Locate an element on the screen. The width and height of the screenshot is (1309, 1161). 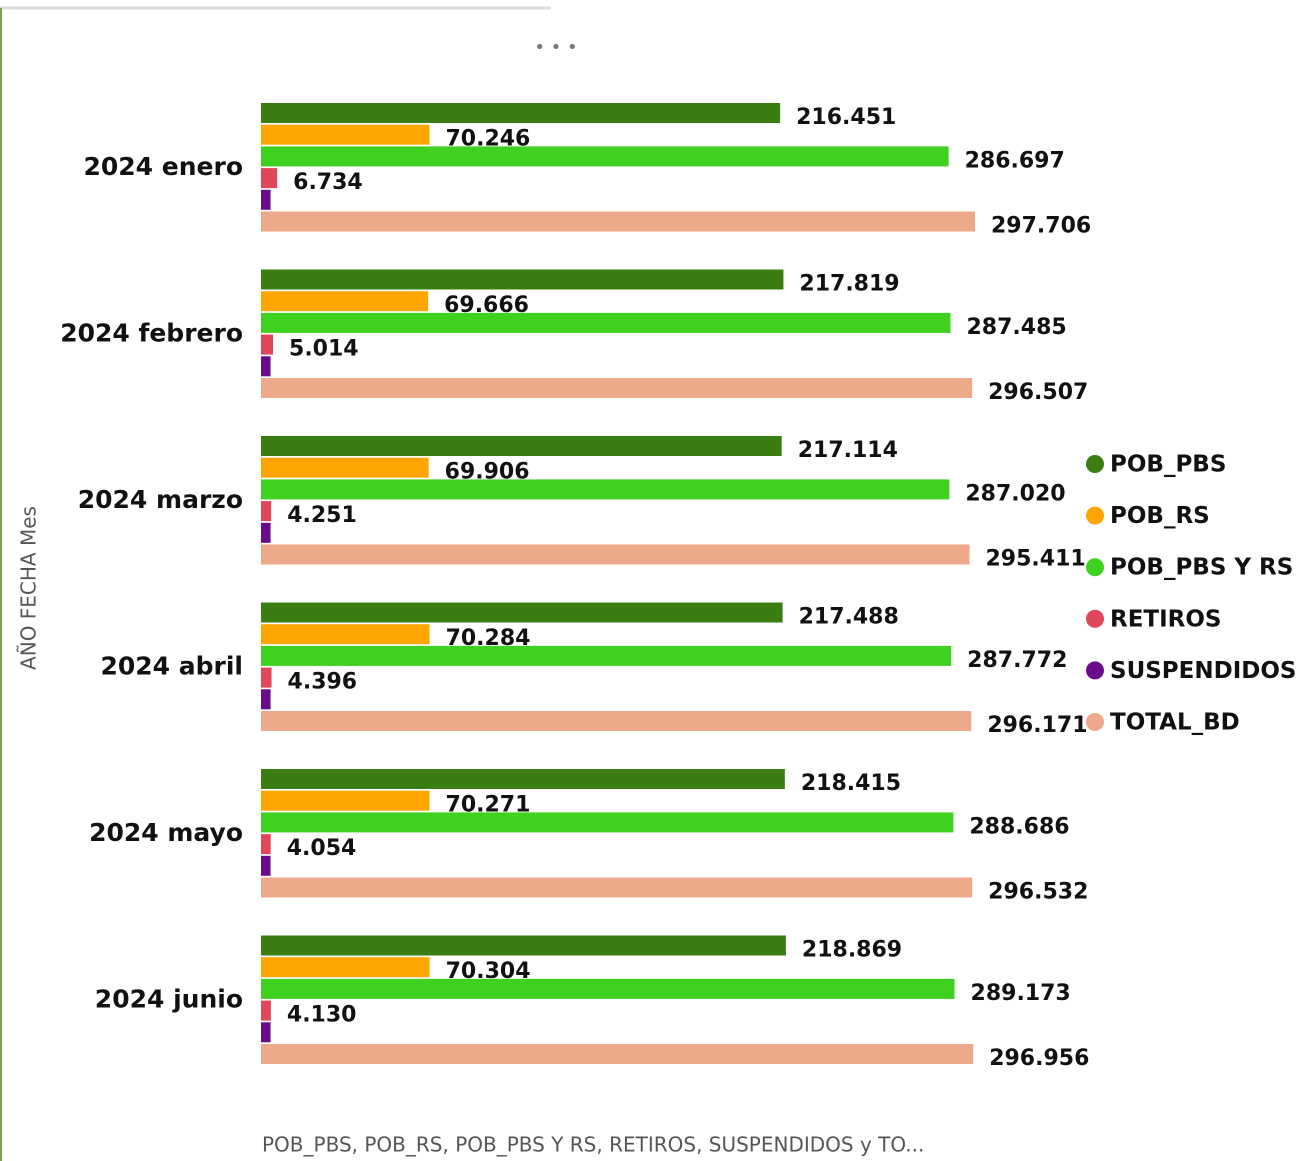
value-label: 6.734 is located at coordinates (328, 182).